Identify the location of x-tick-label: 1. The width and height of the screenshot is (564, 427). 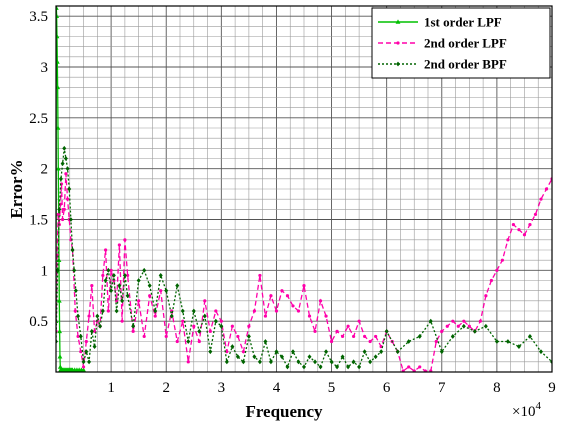
(111, 388).